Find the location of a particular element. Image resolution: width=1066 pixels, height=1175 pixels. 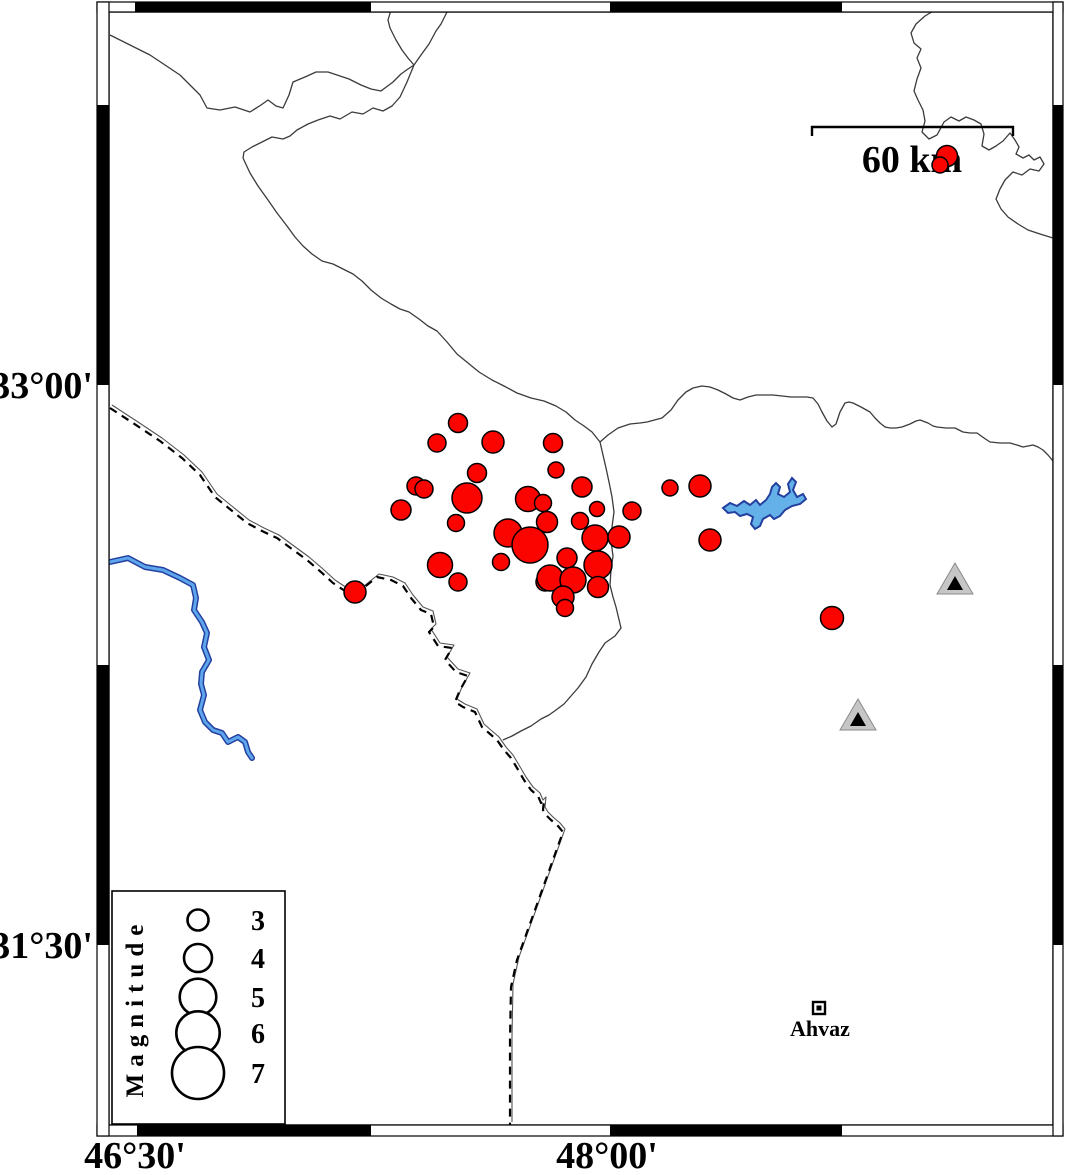

province-border-top-branch is located at coordinates (401, 37).